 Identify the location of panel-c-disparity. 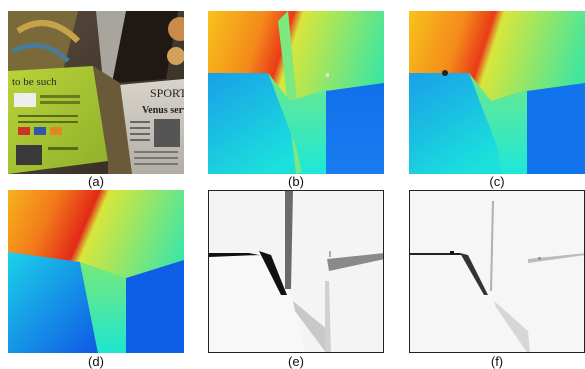
(497, 92).